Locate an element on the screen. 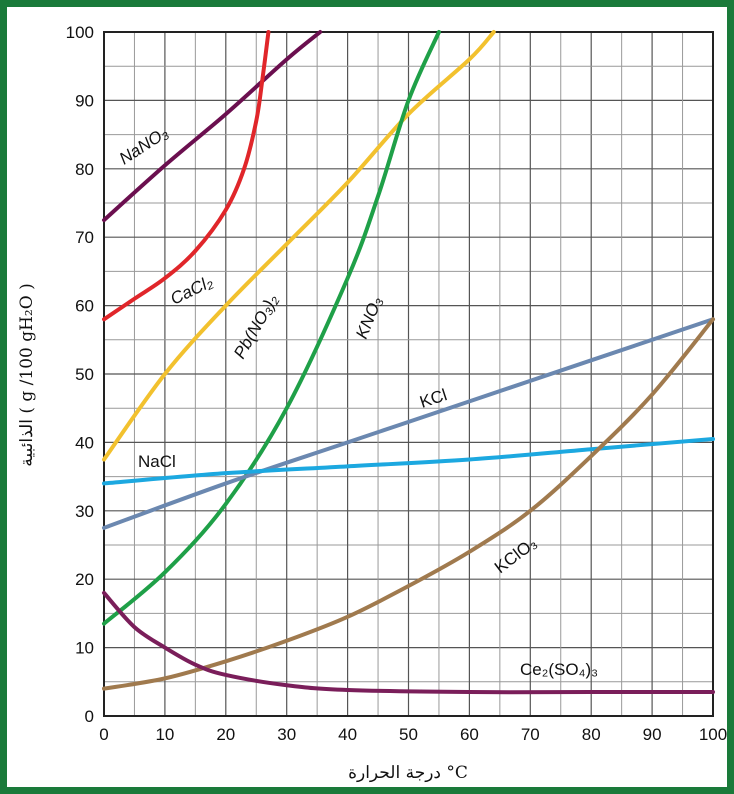 The width and height of the screenshot is (734, 794). x-tick-label: 90 is located at coordinates (652, 734).